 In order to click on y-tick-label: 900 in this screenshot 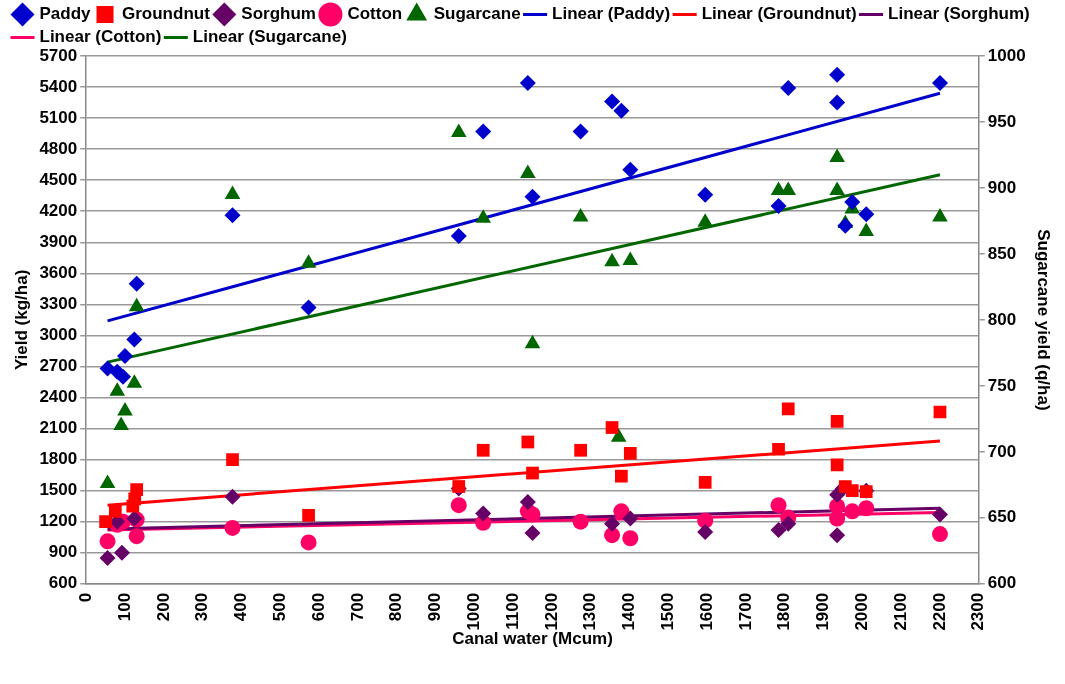, I will do `click(63, 552)`.